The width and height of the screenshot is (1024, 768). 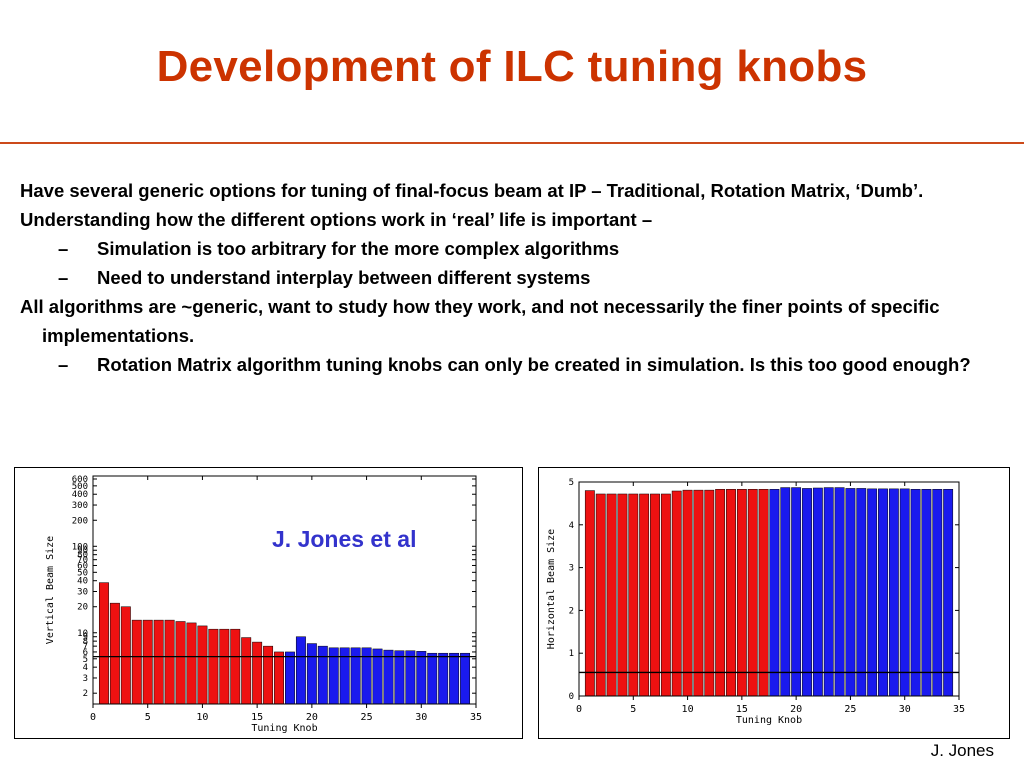 I want to click on slide-title: Development of ILC tuning knobs, so click(x=512, y=66).